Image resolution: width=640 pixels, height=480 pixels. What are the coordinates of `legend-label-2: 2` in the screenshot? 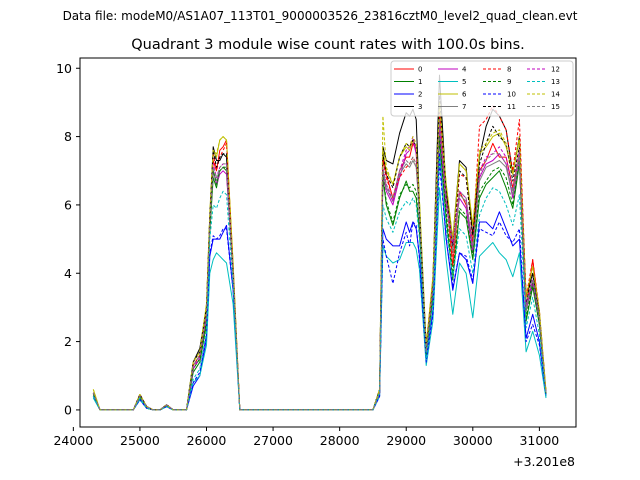 It's located at (420, 95).